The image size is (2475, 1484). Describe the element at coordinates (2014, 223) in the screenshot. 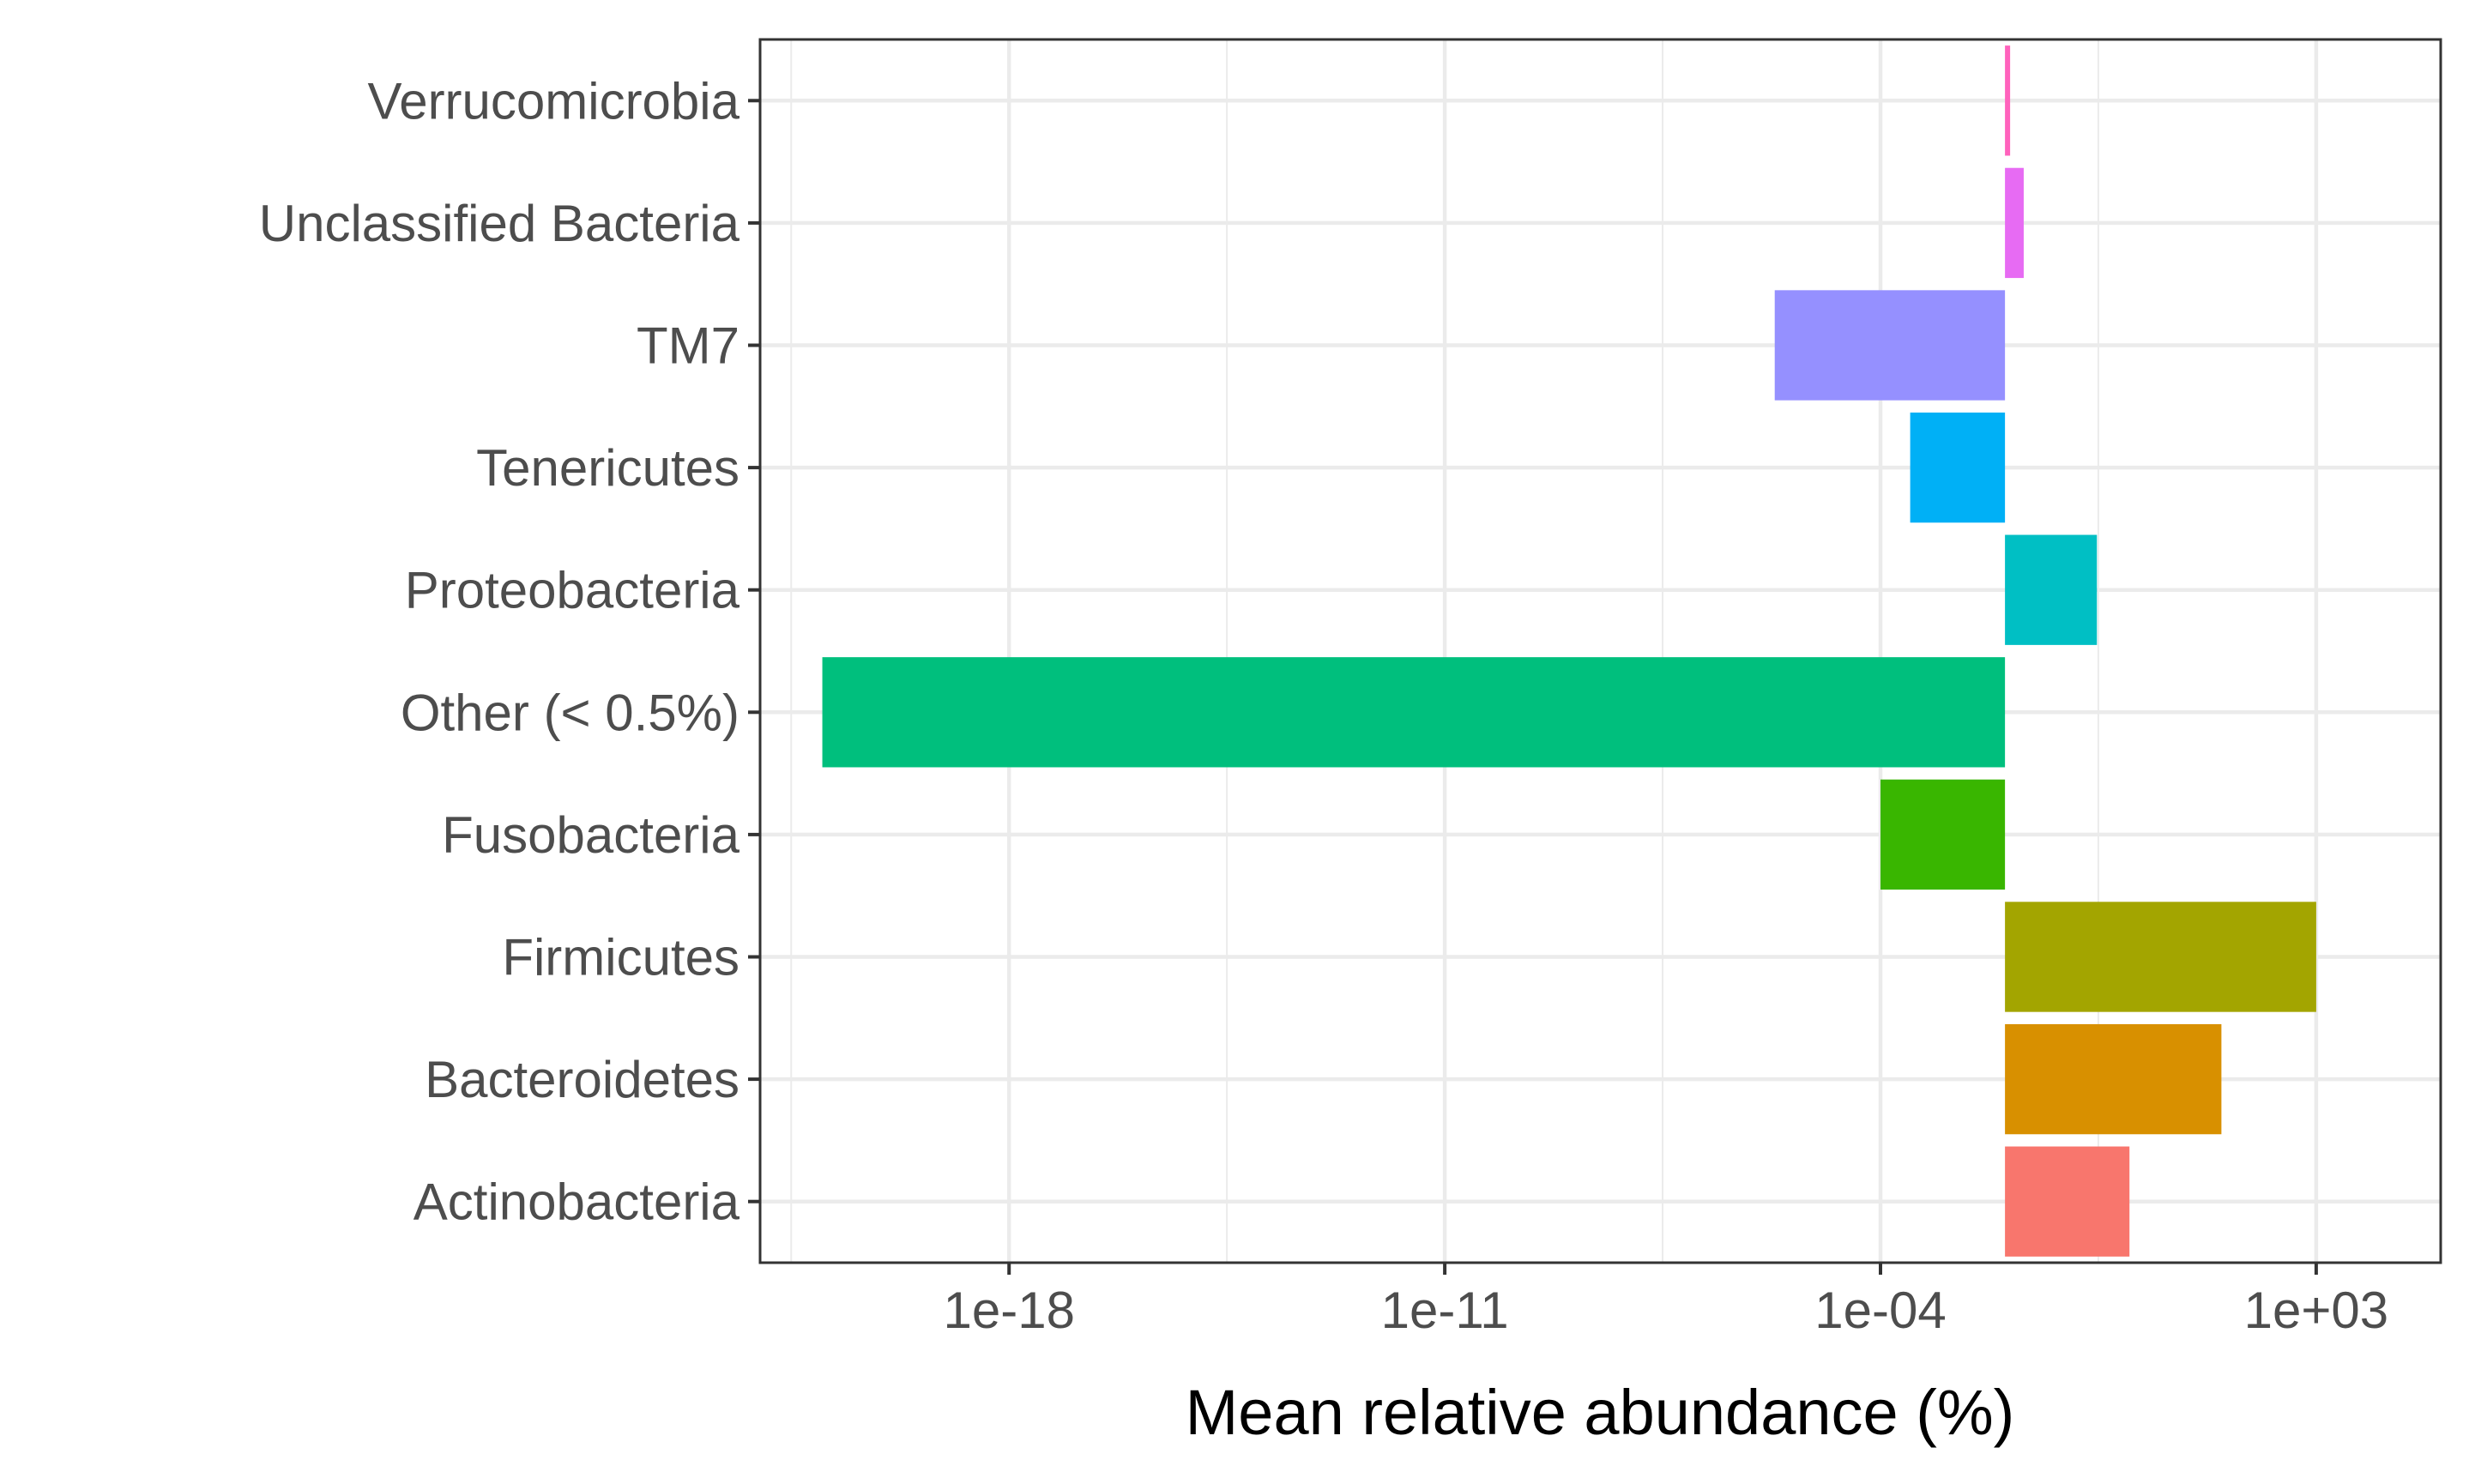

I see `bar-unclassified-bacteria` at that location.